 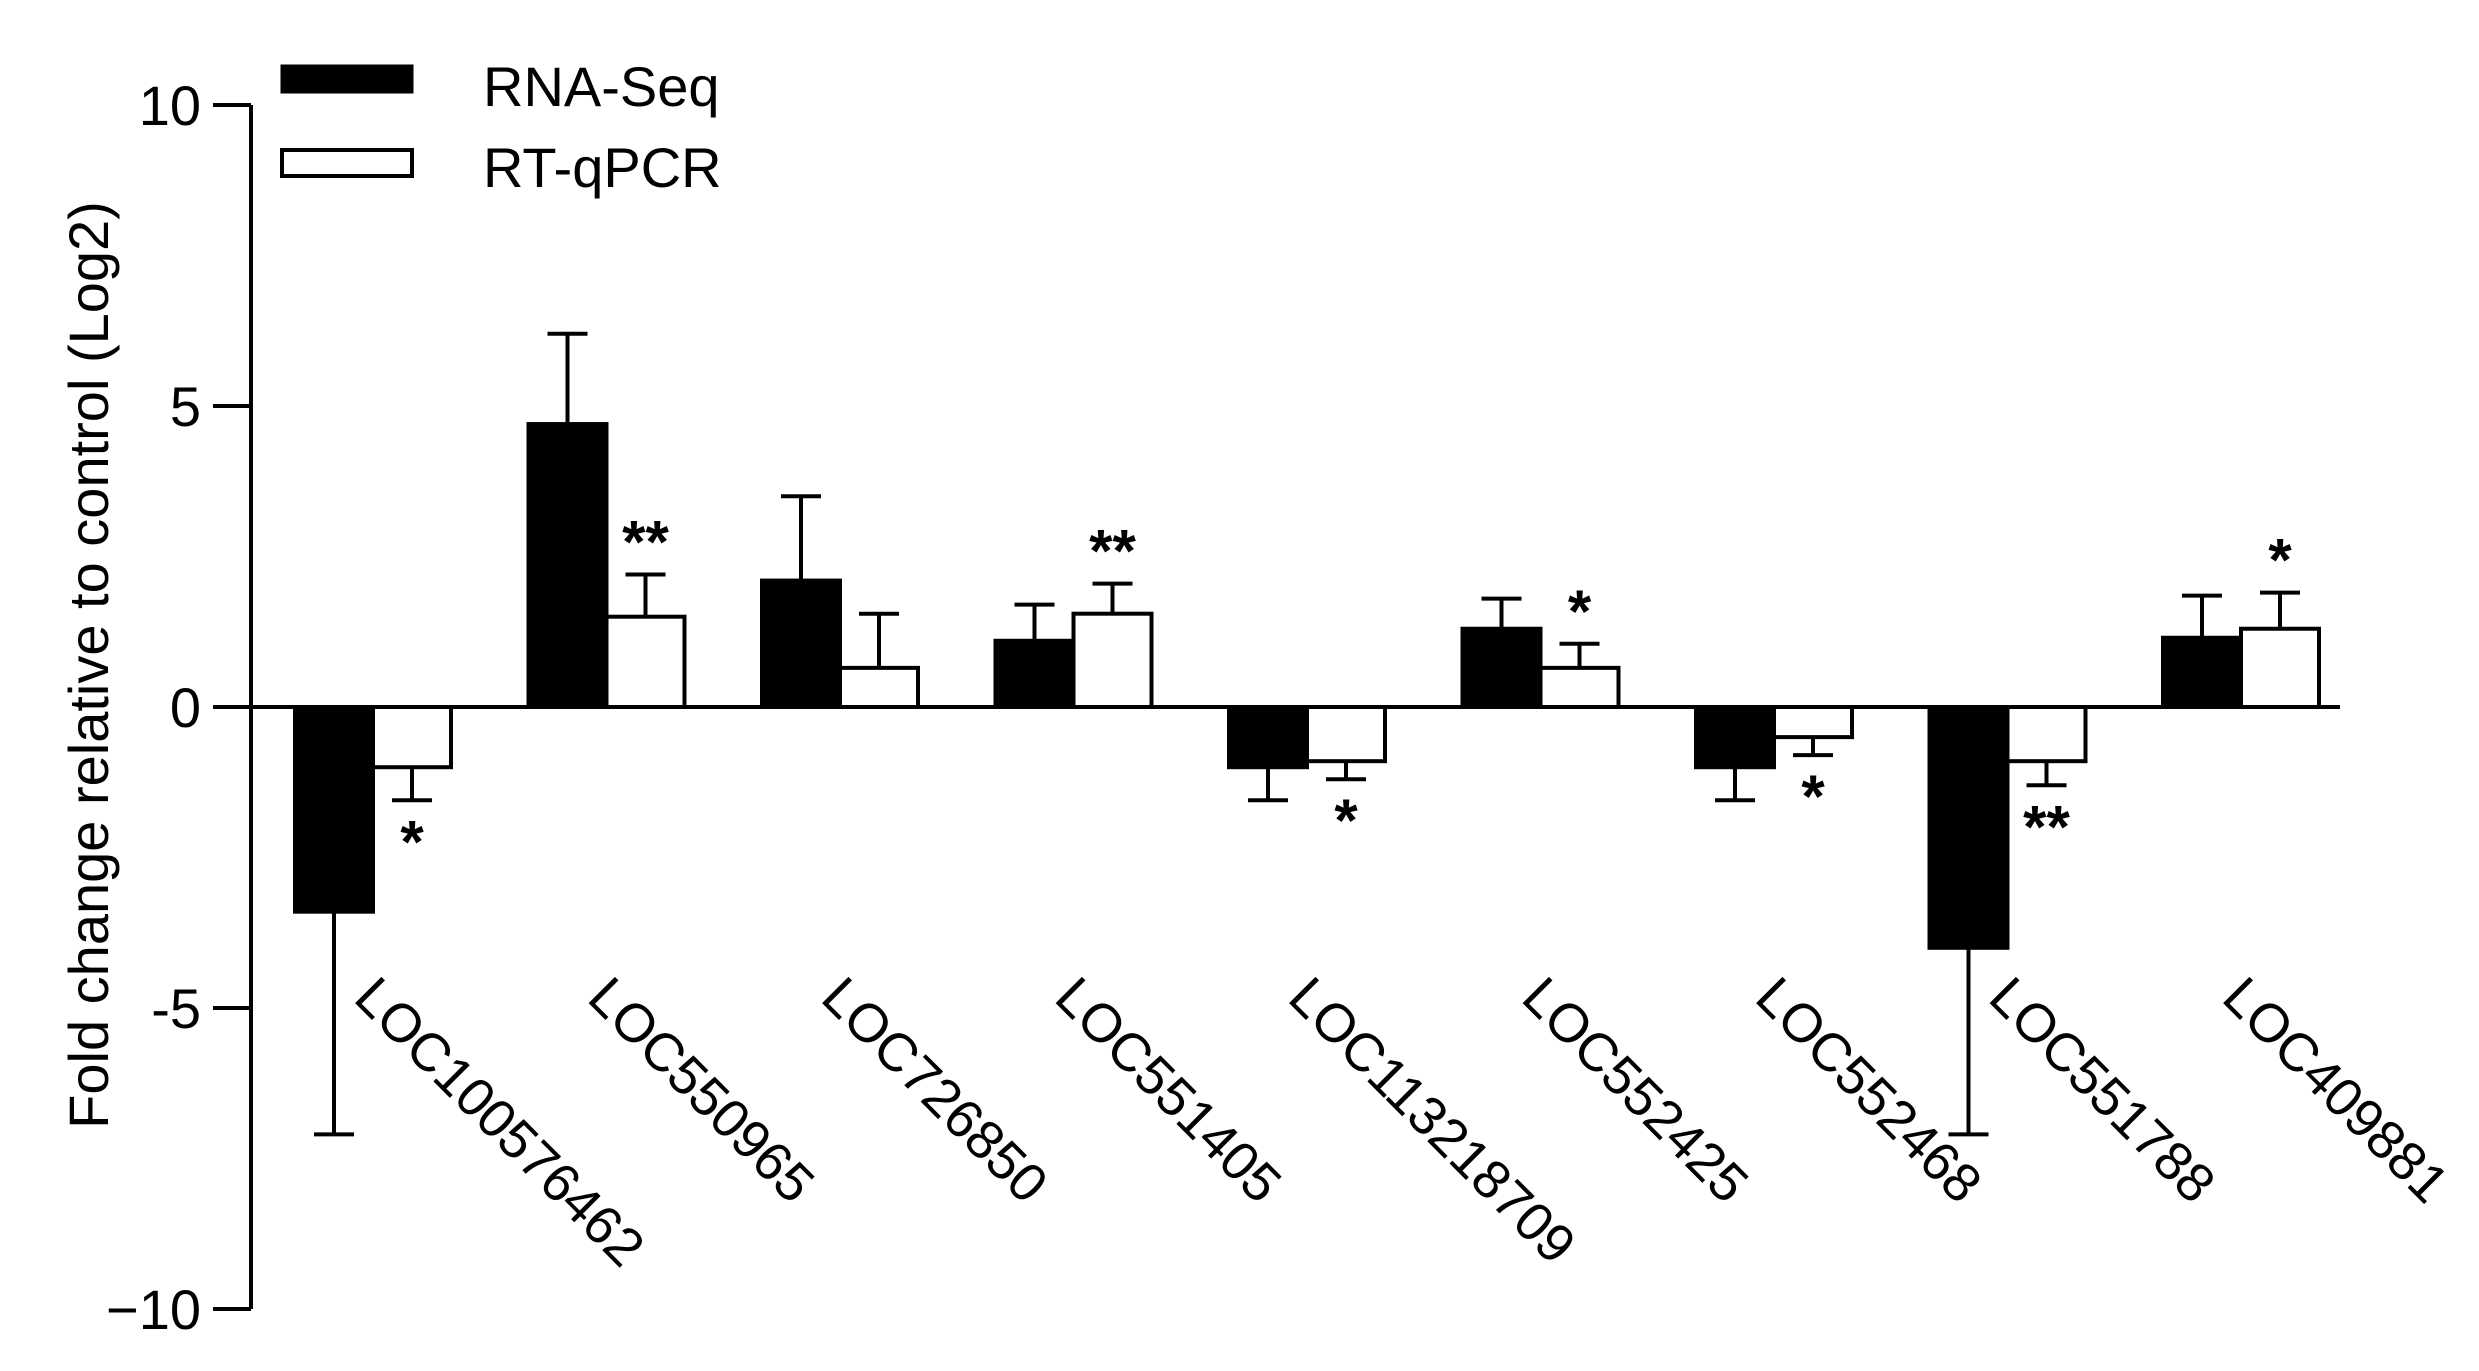 What do you see at coordinates (2336, 1090) in the screenshot?
I see `x-tick-label: LOC409881` at bounding box center [2336, 1090].